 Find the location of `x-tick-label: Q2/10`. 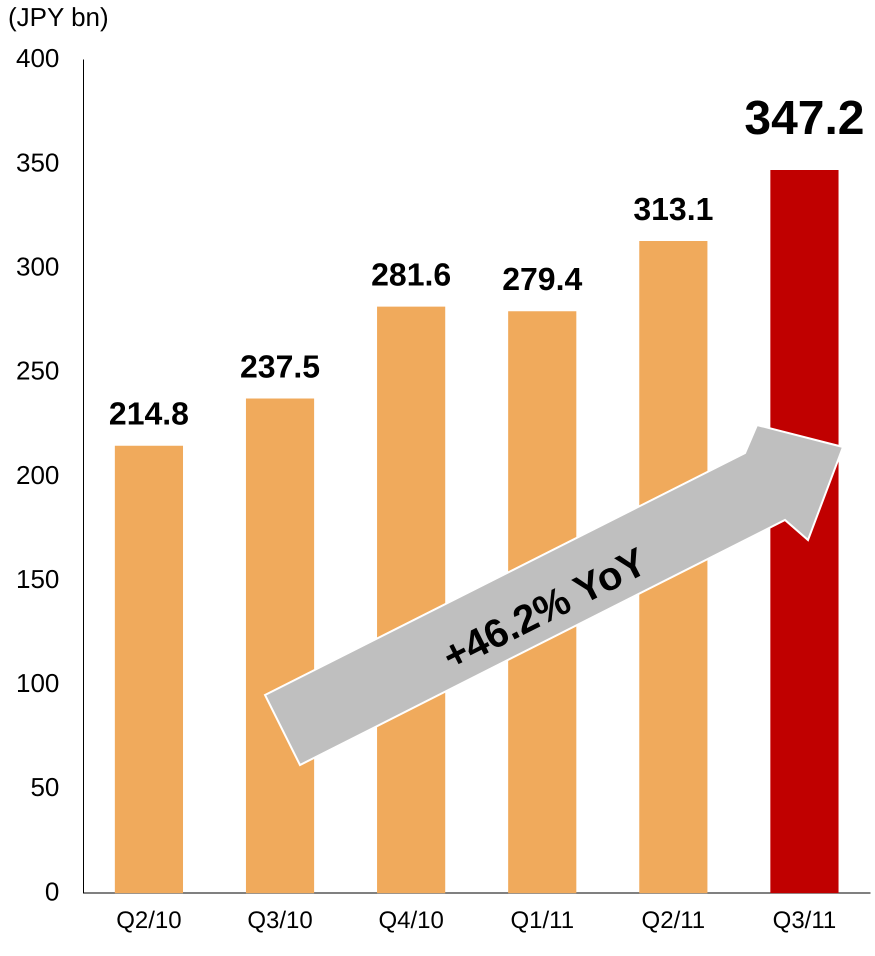

x-tick-label: Q2/10 is located at coordinates (149, 920).